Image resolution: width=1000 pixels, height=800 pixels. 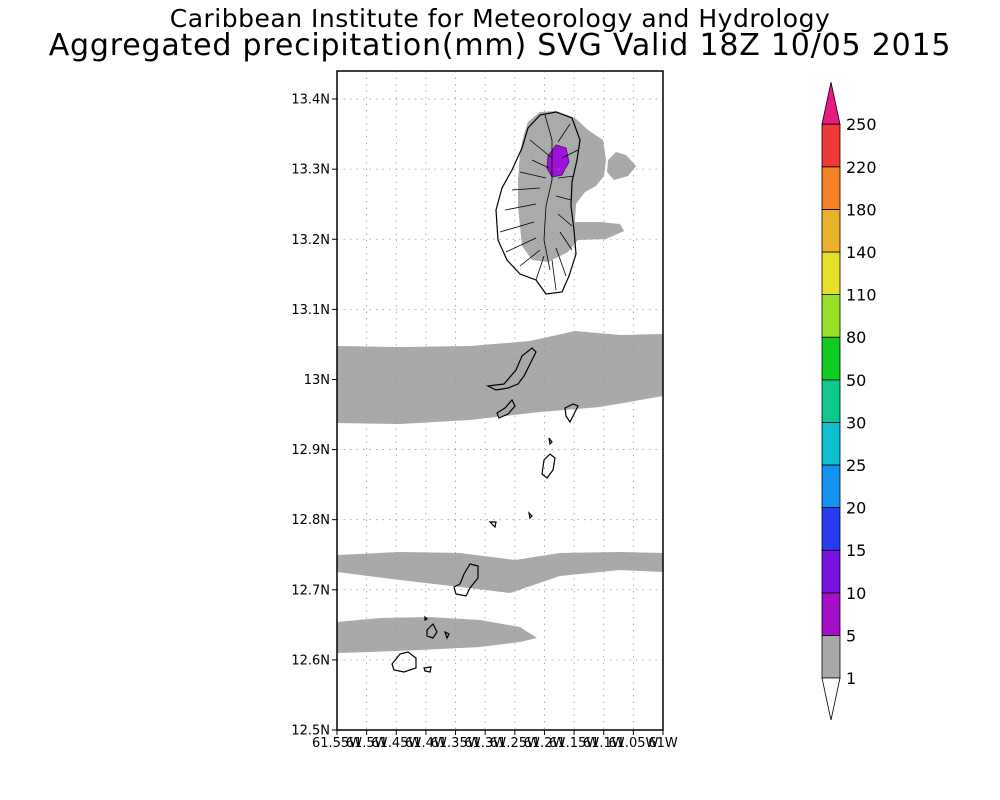 What do you see at coordinates (427, 669) in the screenshot?
I see `island-isle-de-ra` at bounding box center [427, 669].